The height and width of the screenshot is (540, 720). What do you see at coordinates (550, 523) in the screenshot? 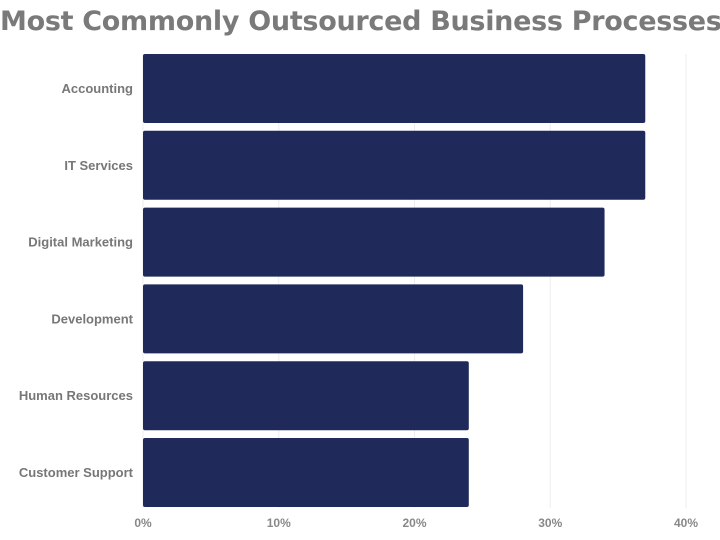
I see `x-tick-label: 30%` at bounding box center [550, 523].